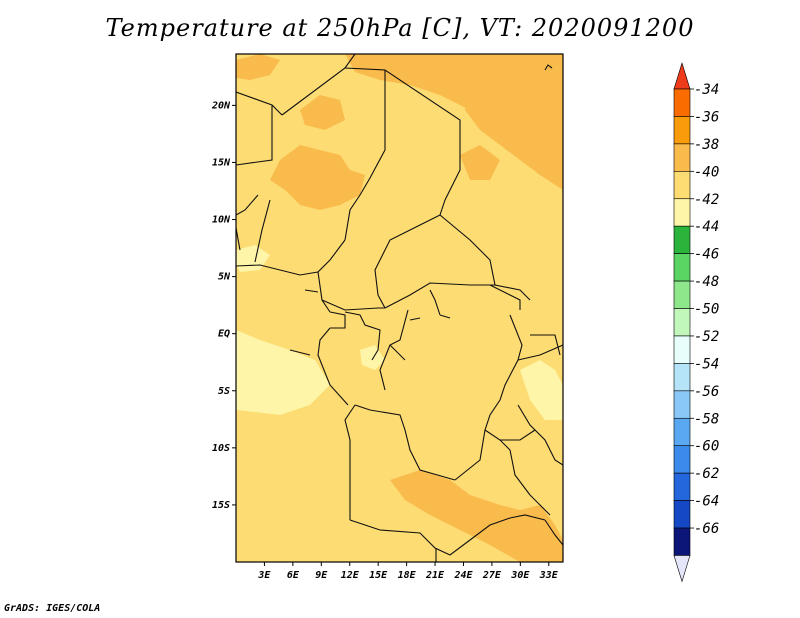 The width and height of the screenshot is (800, 618). What do you see at coordinates (706, 364) in the screenshot?
I see `colorbar-label: -54` at bounding box center [706, 364].